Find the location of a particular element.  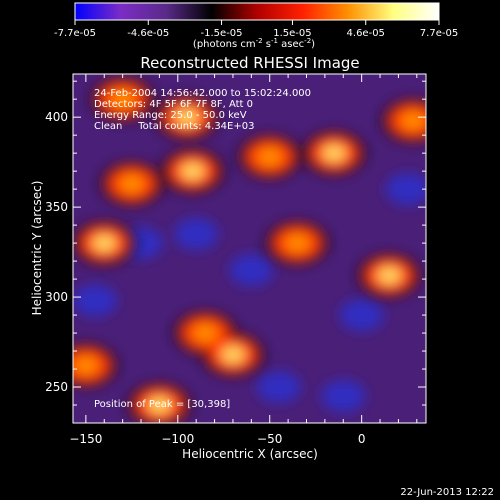

y-axis-label: Heliocentric Y (arcsec) is located at coordinates (37, 248).